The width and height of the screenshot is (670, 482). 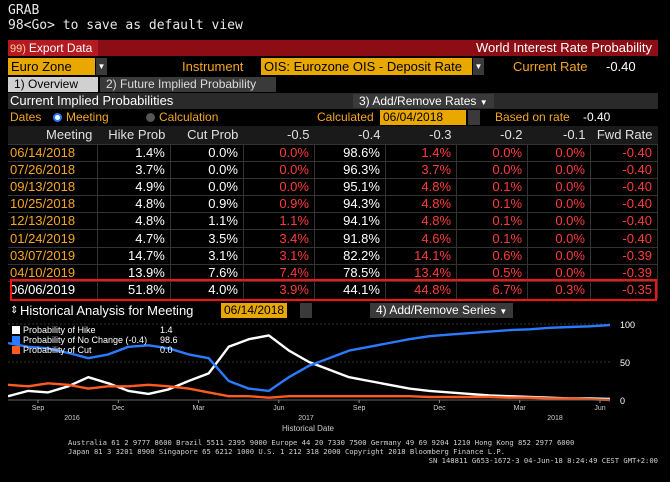 I want to click on table-cell: 4.8%, so click(x=421, y=204).